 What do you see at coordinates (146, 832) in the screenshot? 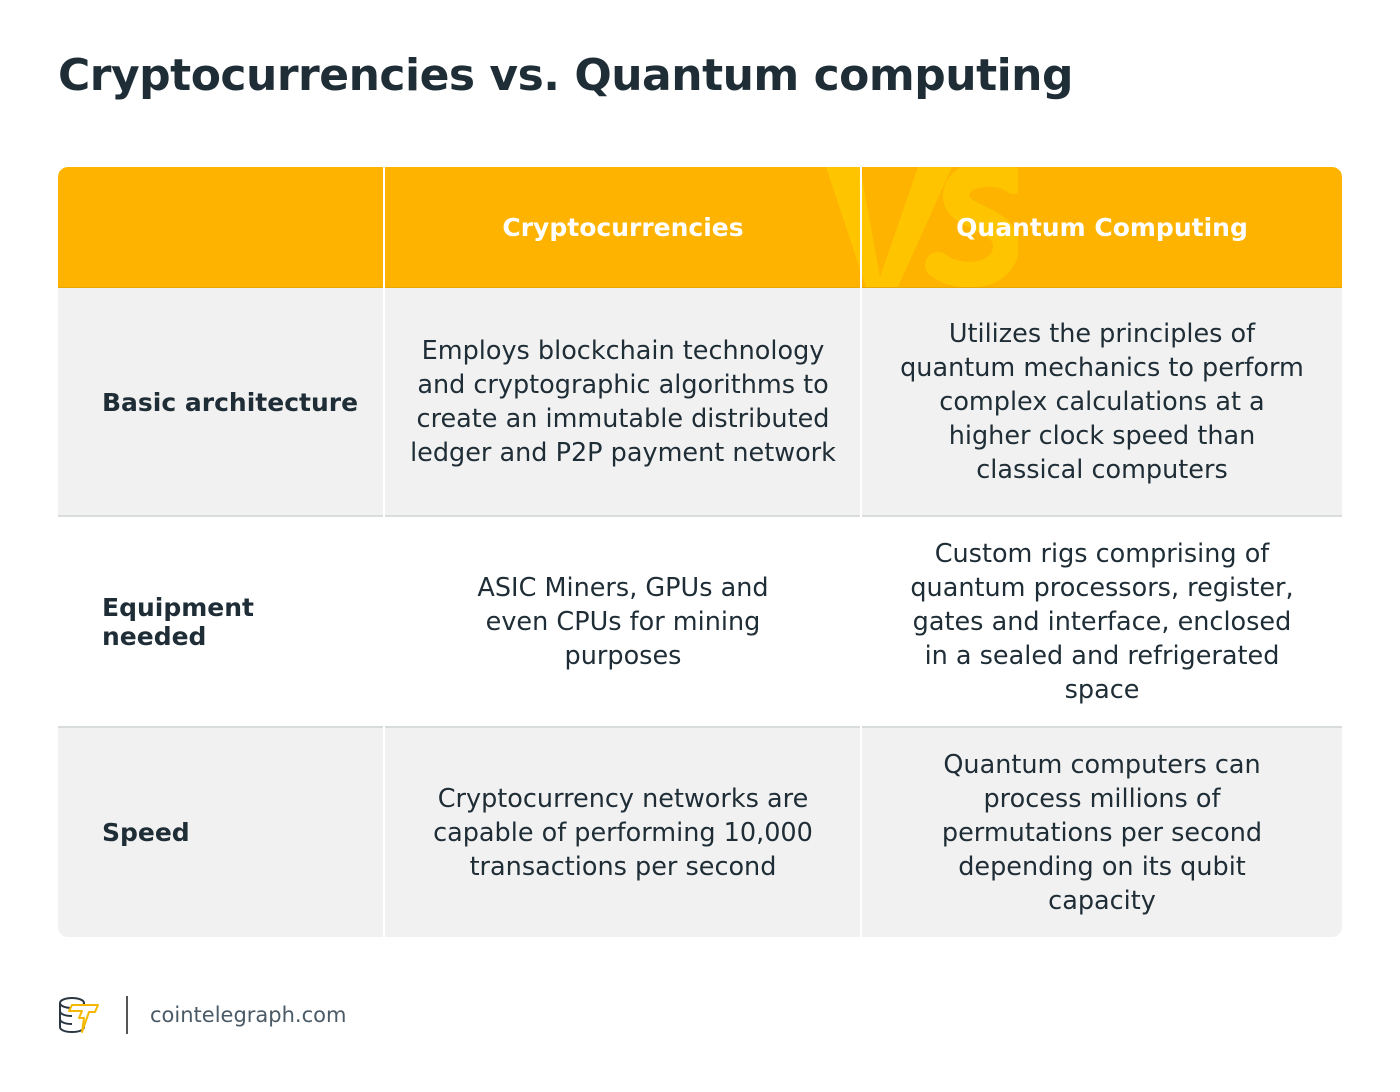
I see `row-label: Speed` at bounding box center [146, 832].